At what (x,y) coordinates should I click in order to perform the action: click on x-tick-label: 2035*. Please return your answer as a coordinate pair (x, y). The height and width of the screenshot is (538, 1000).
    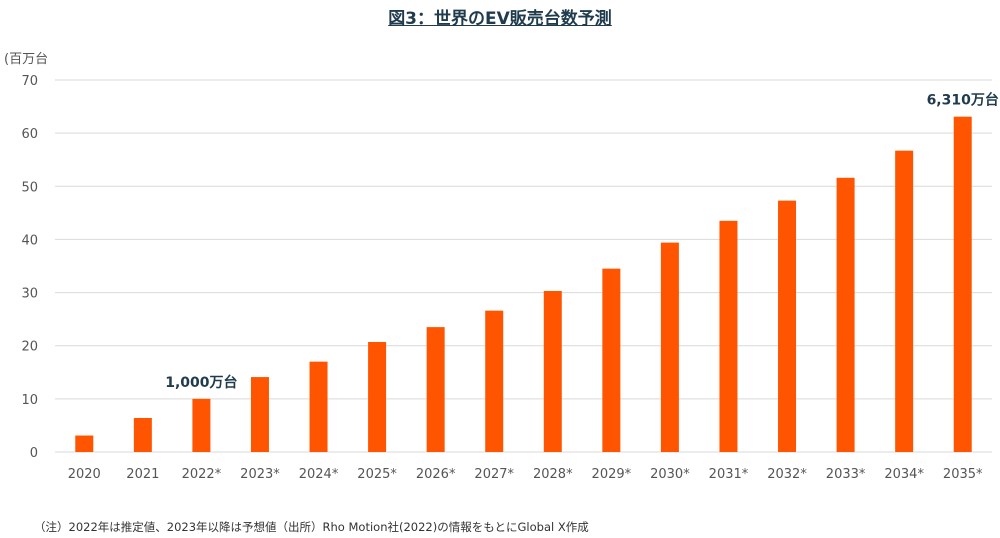
    Looking at the image, I should click on (963, 474).